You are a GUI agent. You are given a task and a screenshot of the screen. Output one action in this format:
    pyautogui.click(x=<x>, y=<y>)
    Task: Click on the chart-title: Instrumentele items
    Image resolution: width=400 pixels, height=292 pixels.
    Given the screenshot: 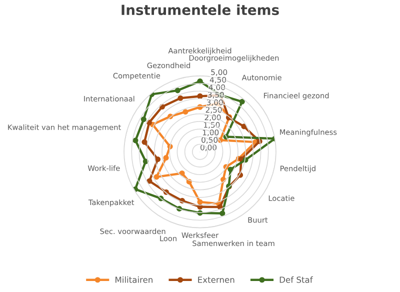 What is the action you would take?
    pyautogui.click(x=200, y=10)
    